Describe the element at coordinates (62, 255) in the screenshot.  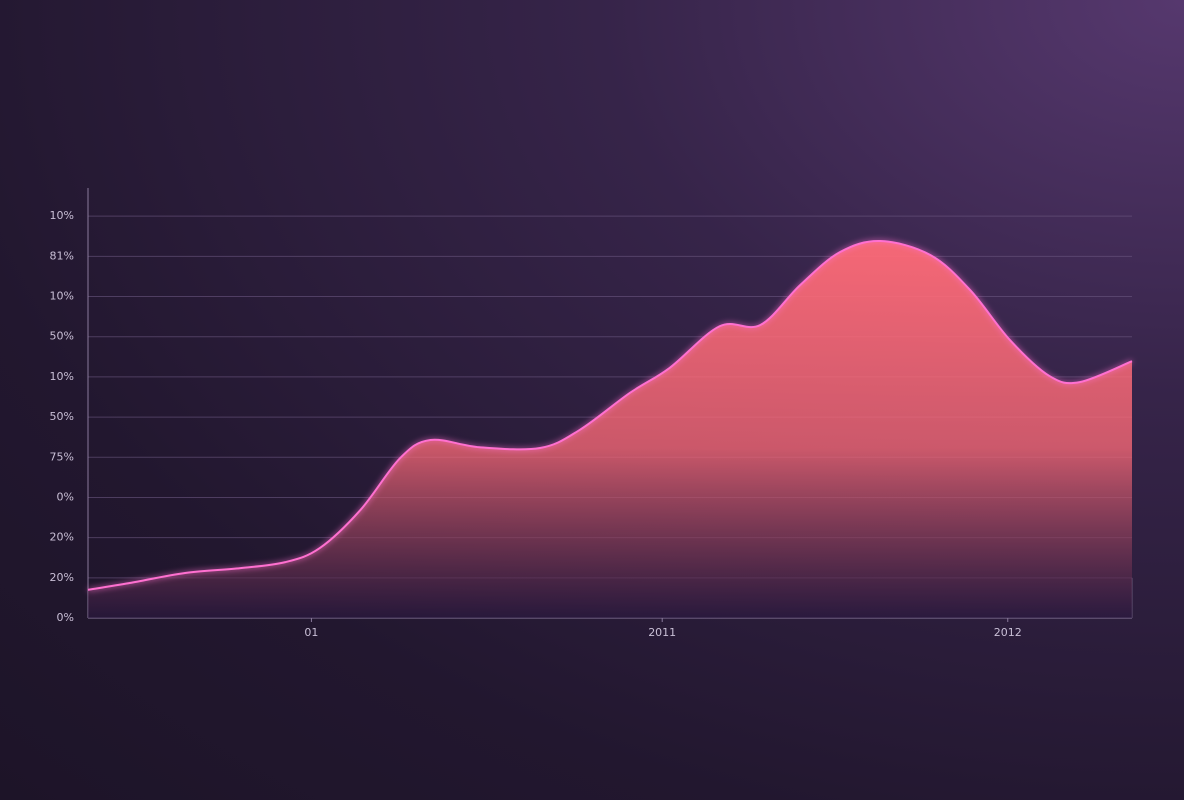
I see `y-tick-label: 81%` at that location.